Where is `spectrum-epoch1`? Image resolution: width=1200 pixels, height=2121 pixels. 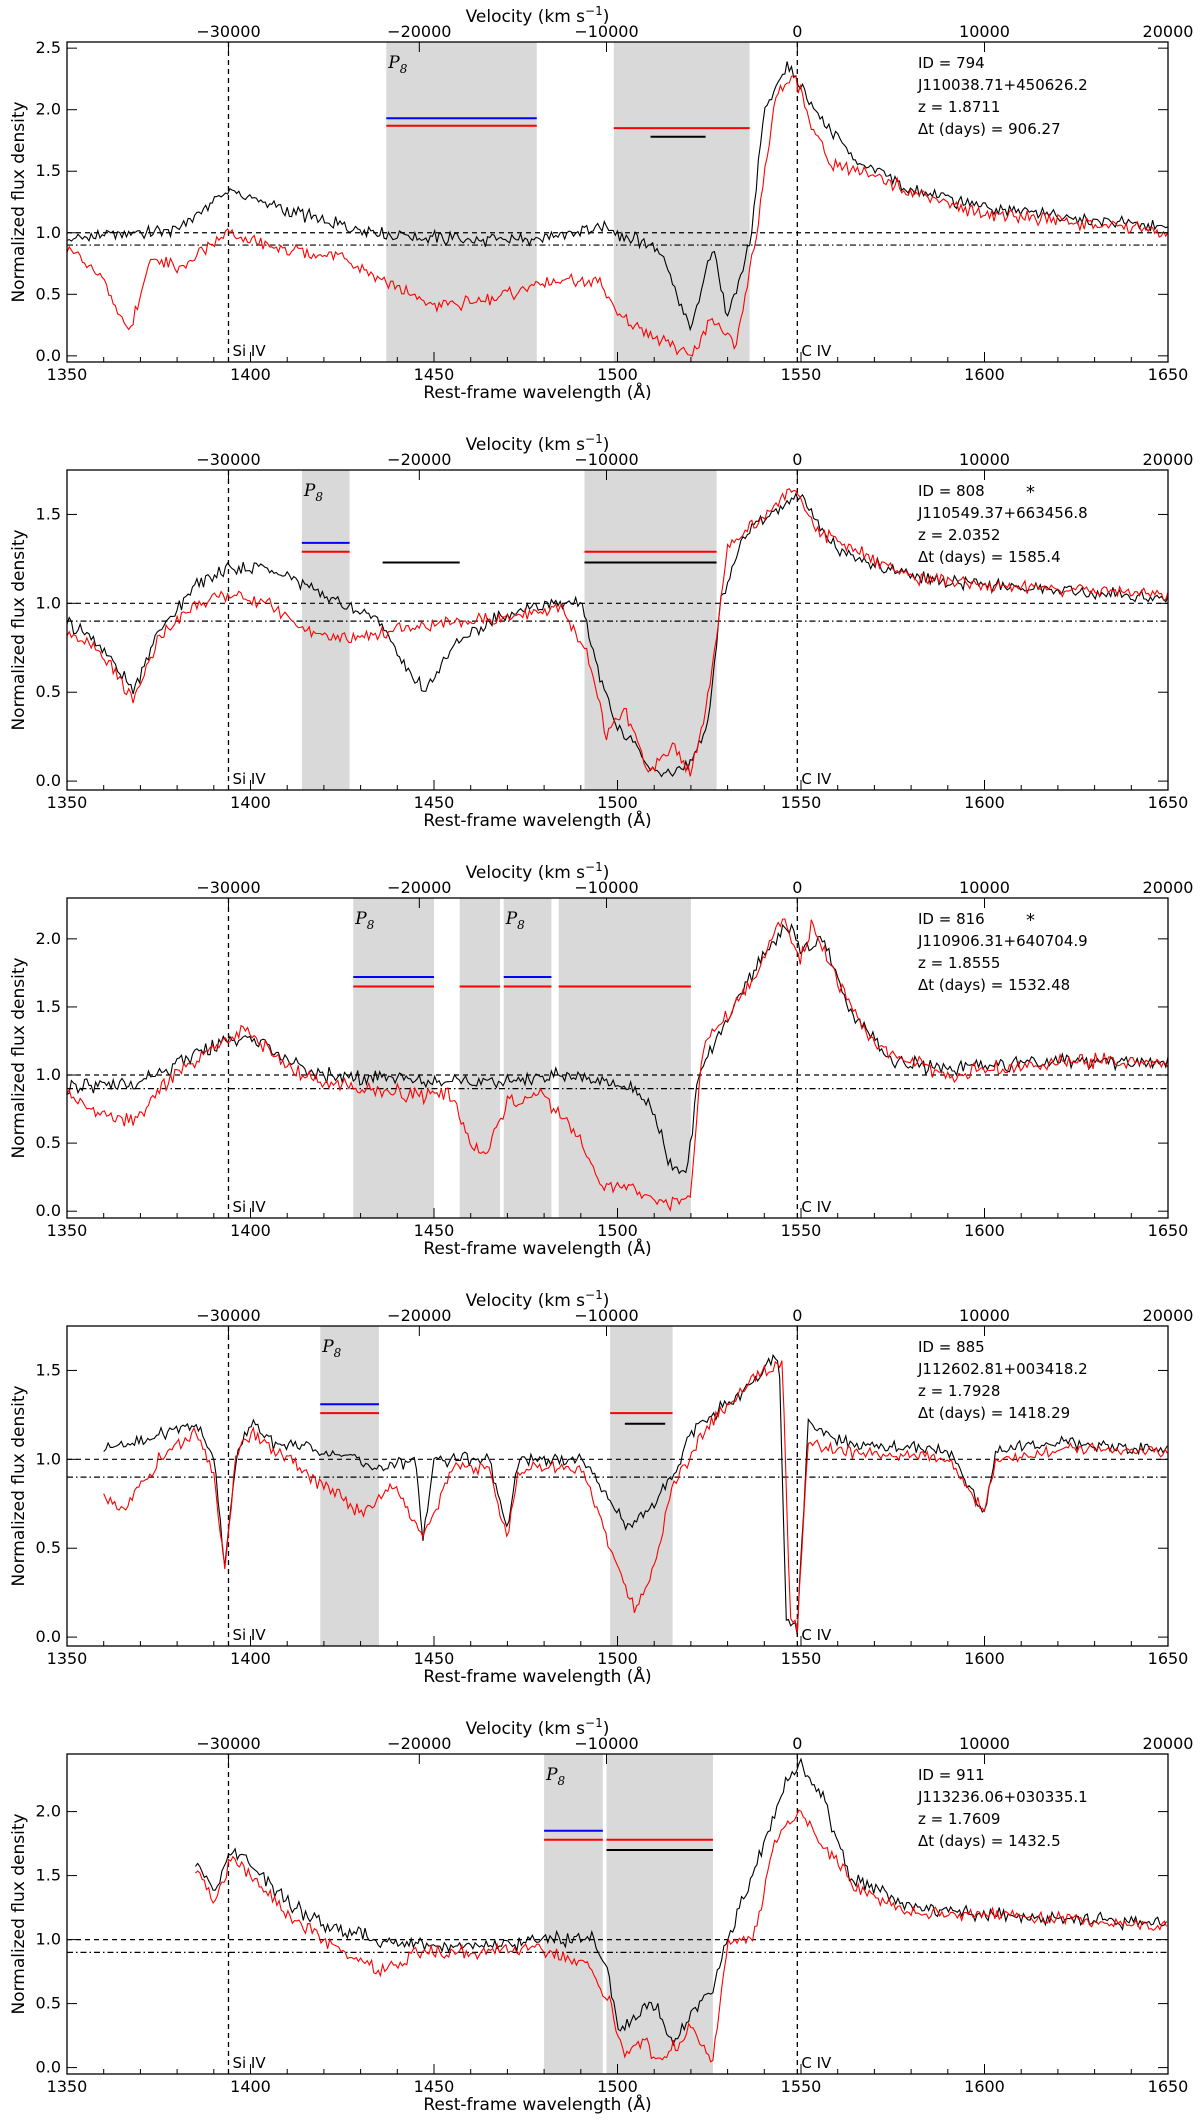
spectrum-epoch1 is located at coordinates (617, 196).